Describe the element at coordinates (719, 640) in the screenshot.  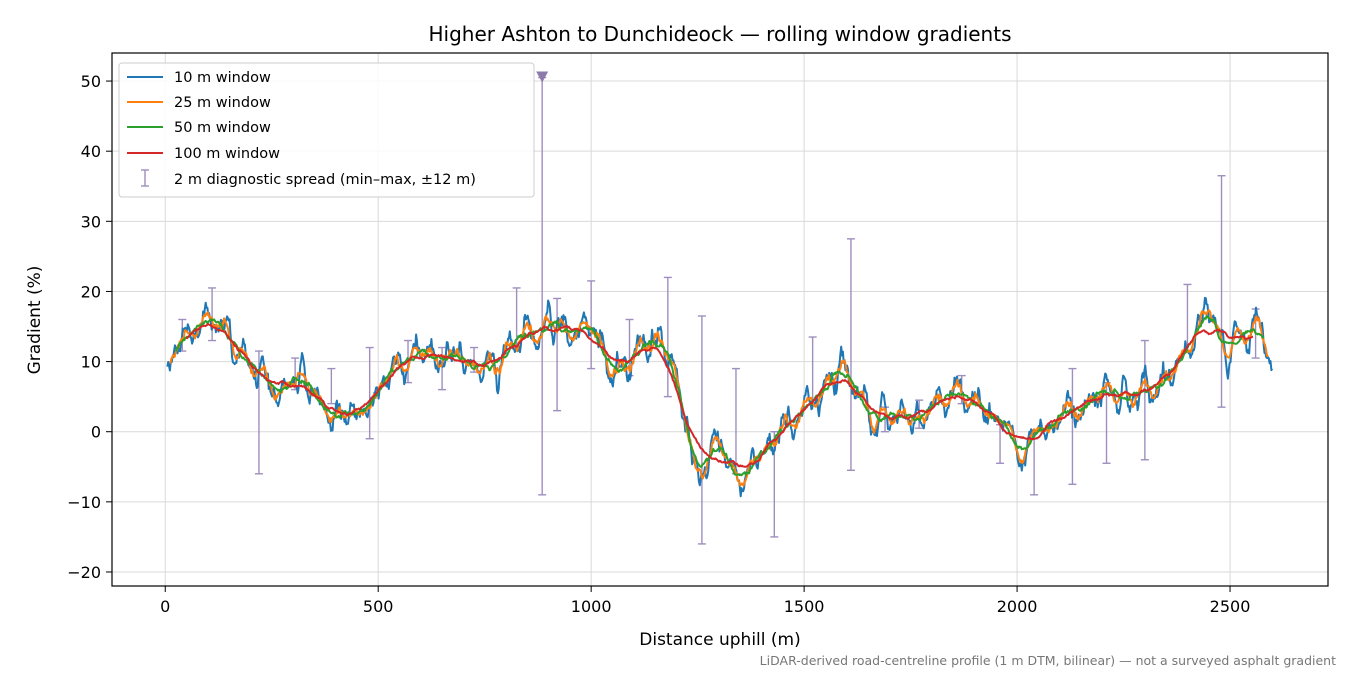
I see `x-axis-label: Distance uphill (m)` at that location.